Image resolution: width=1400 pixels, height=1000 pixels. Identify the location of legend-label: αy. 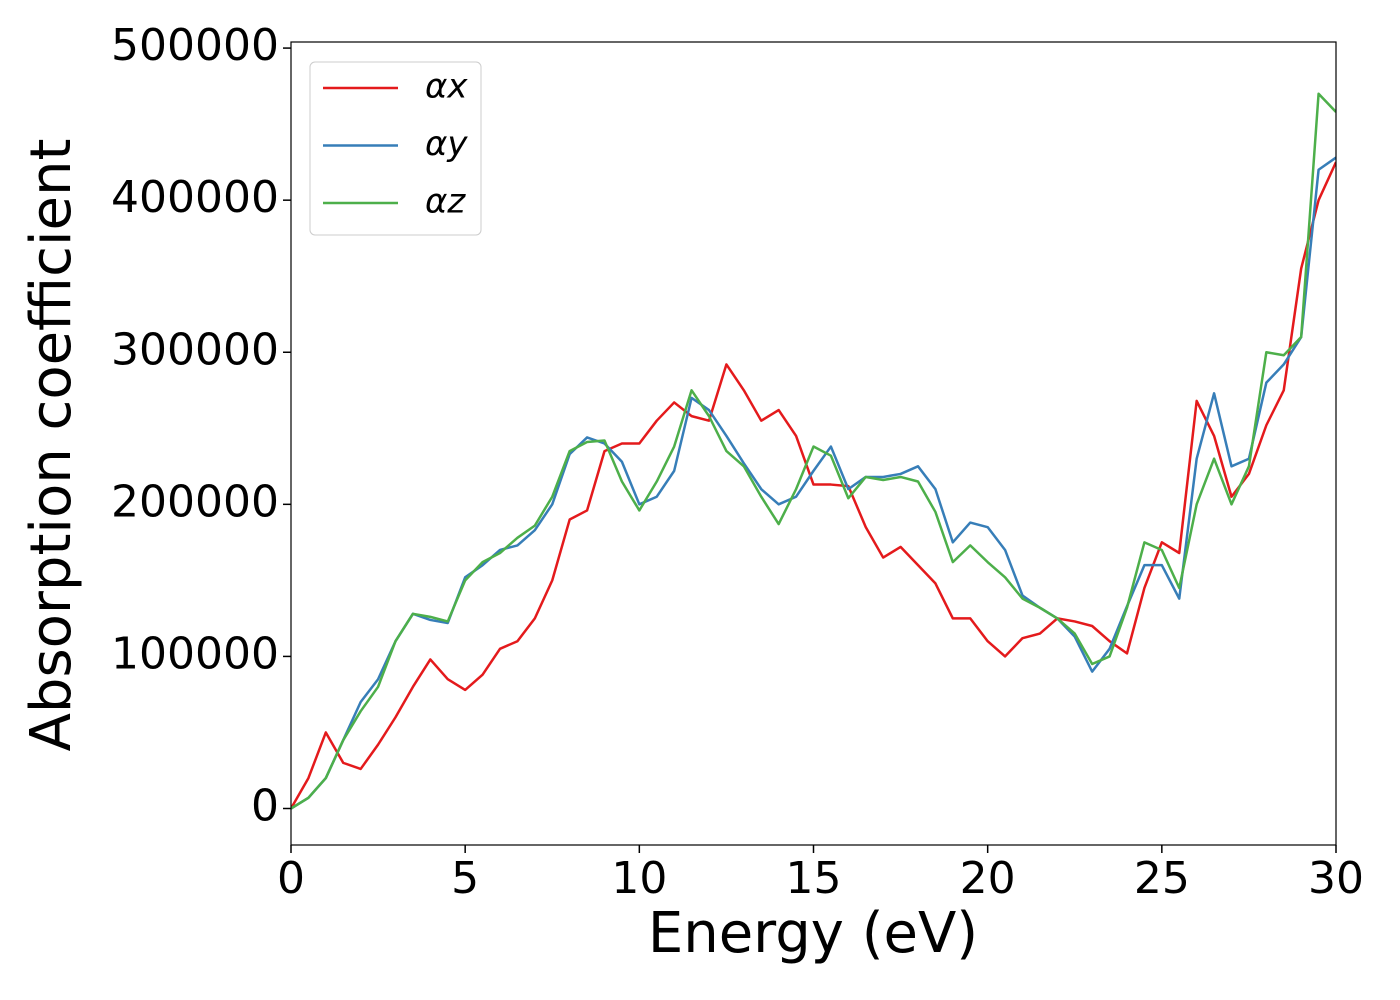
(446, 144).